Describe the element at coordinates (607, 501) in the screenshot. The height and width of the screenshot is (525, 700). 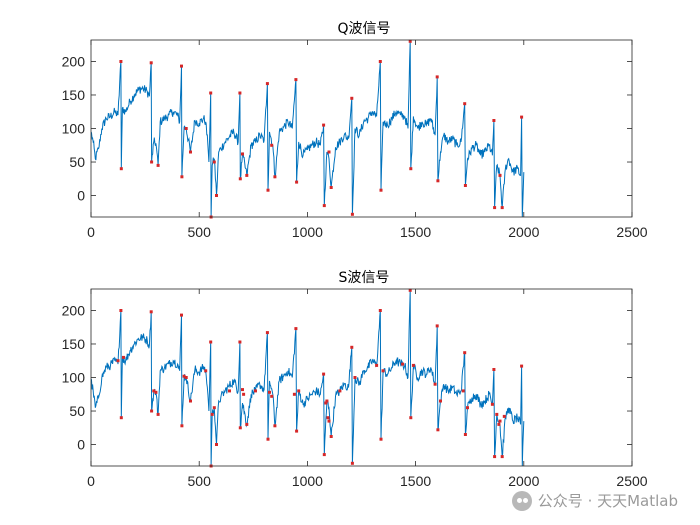
I see `watermark-text: 公众号 · 天天Matlab` at that location.